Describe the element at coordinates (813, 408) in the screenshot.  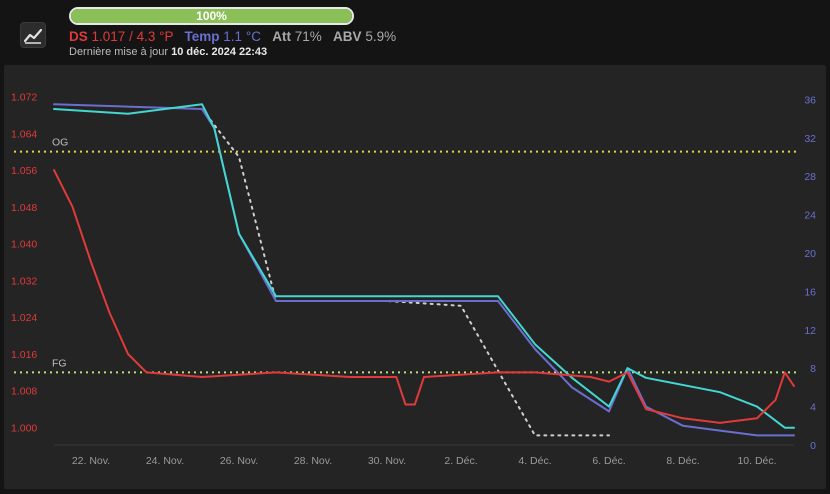
I see `right-axis-tick-label: 4` at that location.